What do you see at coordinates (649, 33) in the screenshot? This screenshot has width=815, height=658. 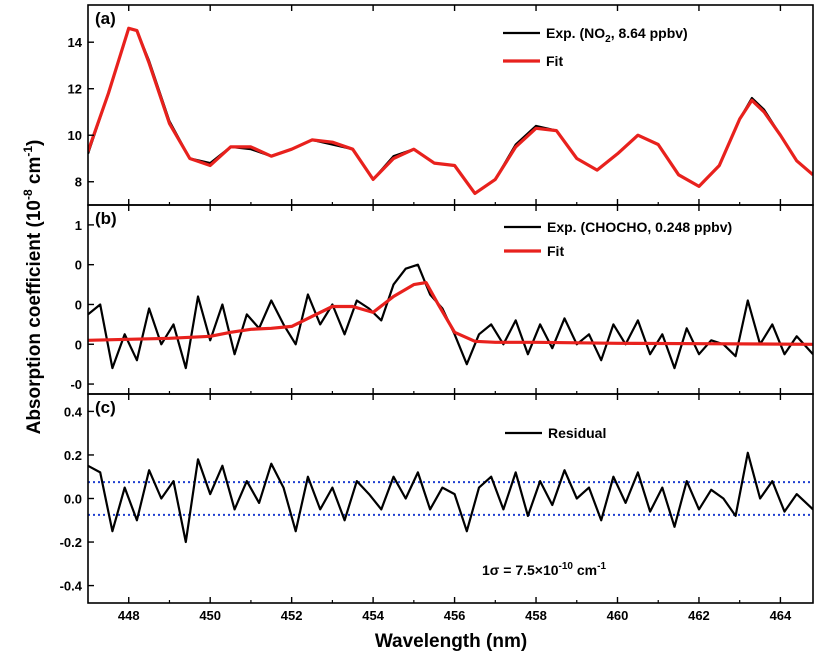 I see `panel-a-legend-exp-suffix: , 8.64 ppbv)` at bounding box center [649, 33].